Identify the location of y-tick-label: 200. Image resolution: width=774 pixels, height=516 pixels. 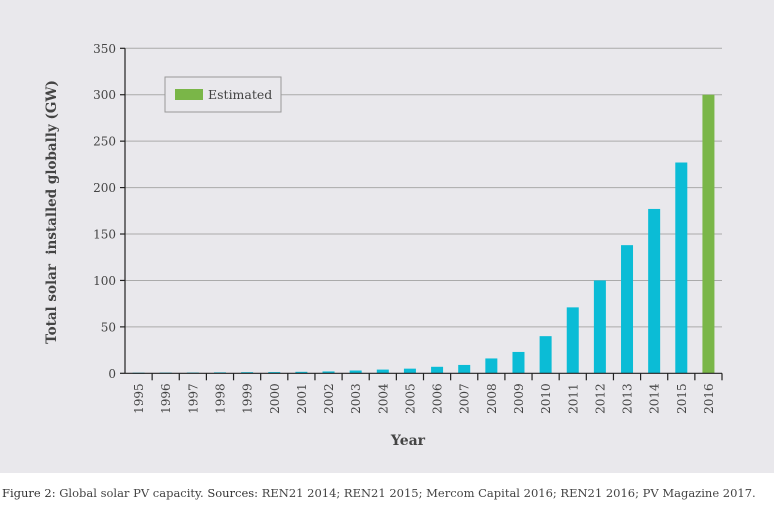
(104, 188).